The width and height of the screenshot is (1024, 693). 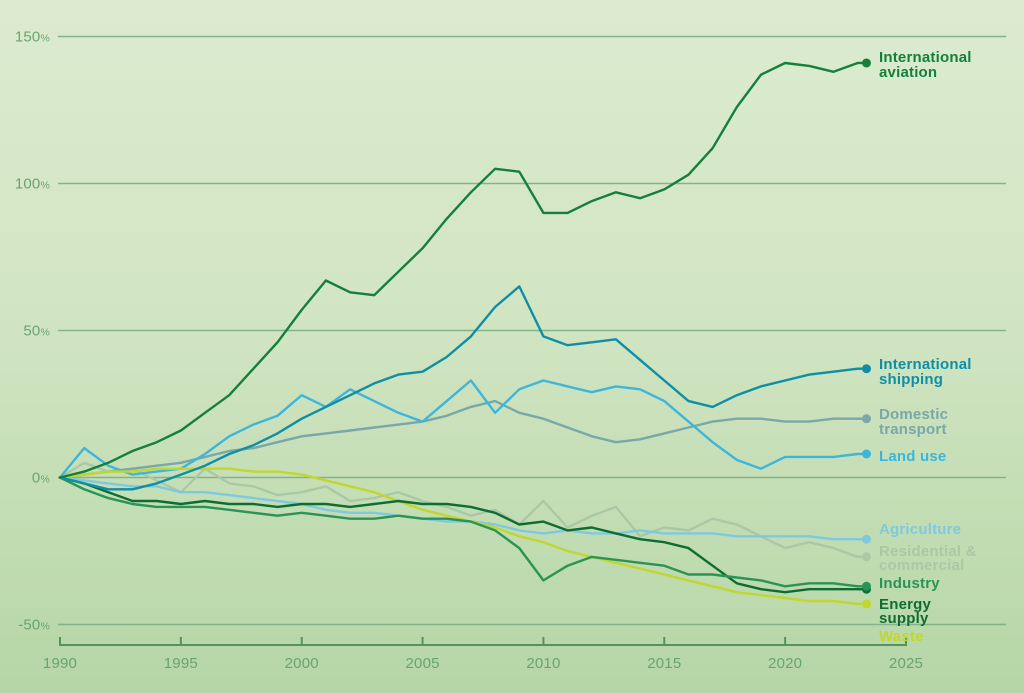 I want to click on series-label-agriculture: Agriculture, so click(x=920, y=529).